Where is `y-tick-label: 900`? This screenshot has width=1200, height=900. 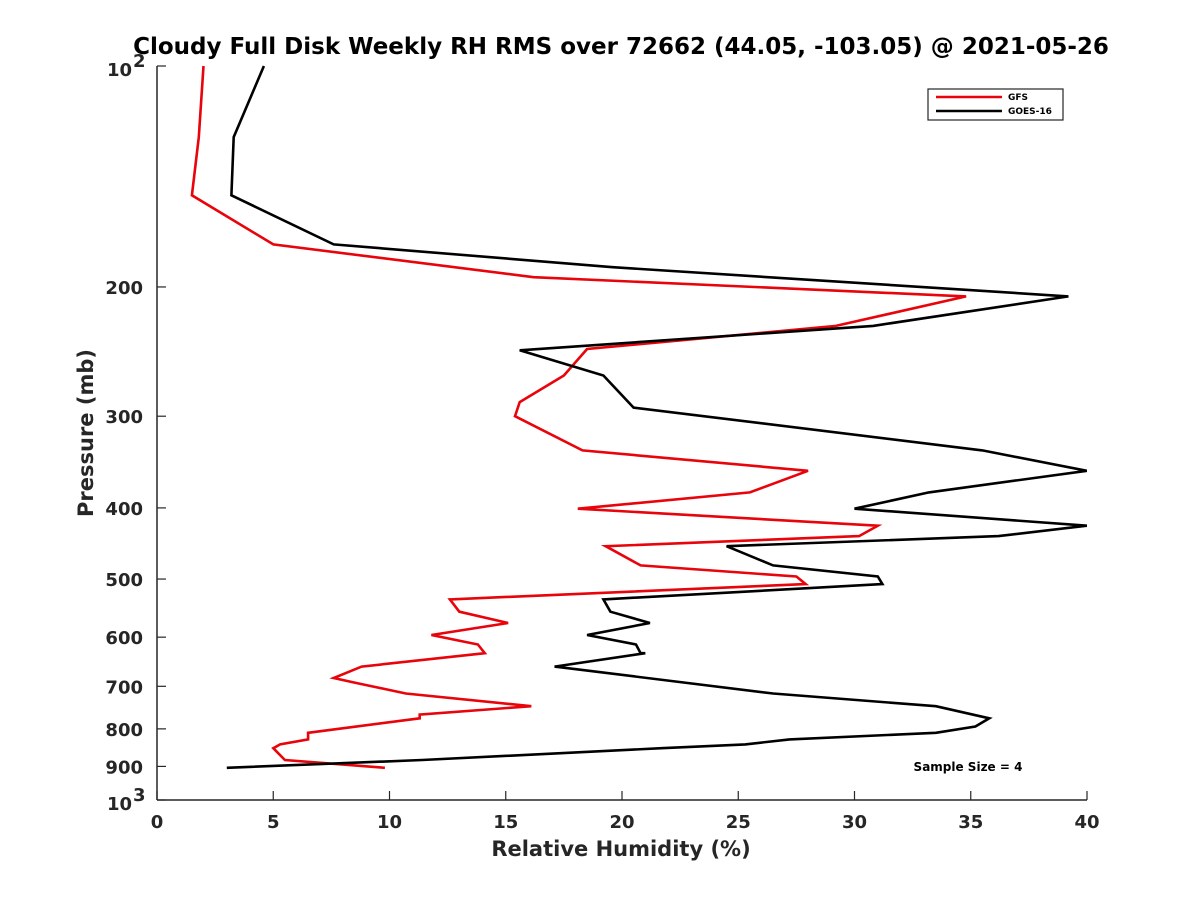
y-tick-label: 900 is located at coordinates (124, 767).